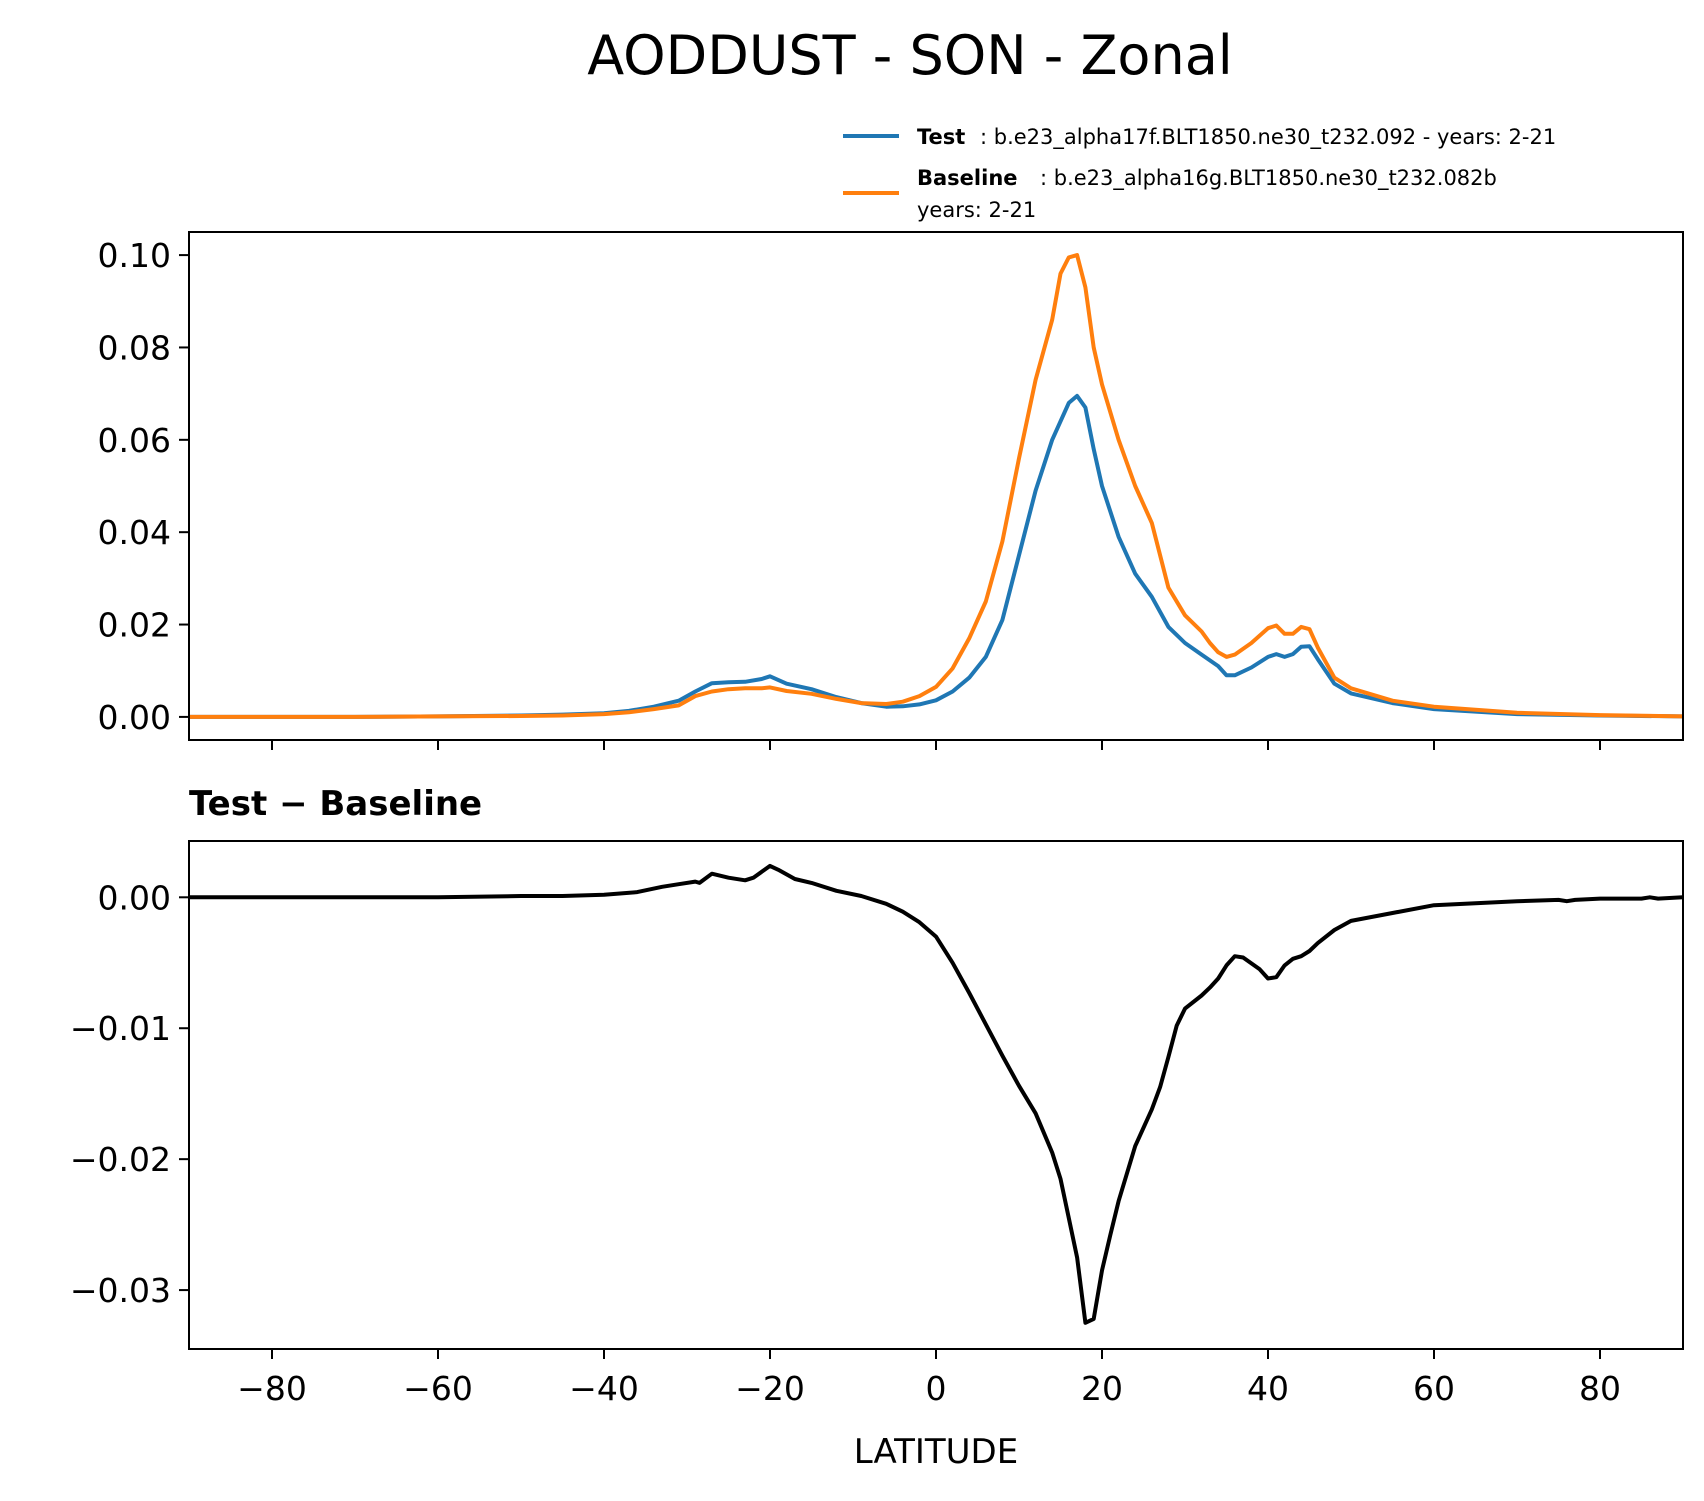 The height and width of the screenshot is (1501, 1704). What do you see at coordinates (936, 1388) in the screenshot?
I see `x-tick-label: 0` at bounding box center [936, 1388].